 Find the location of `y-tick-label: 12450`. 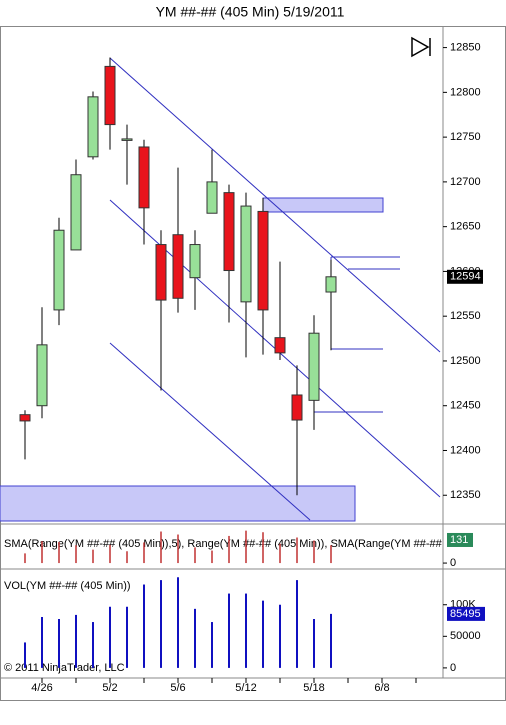

y-tick-label: 12450 is located at coordinates (465, 406).